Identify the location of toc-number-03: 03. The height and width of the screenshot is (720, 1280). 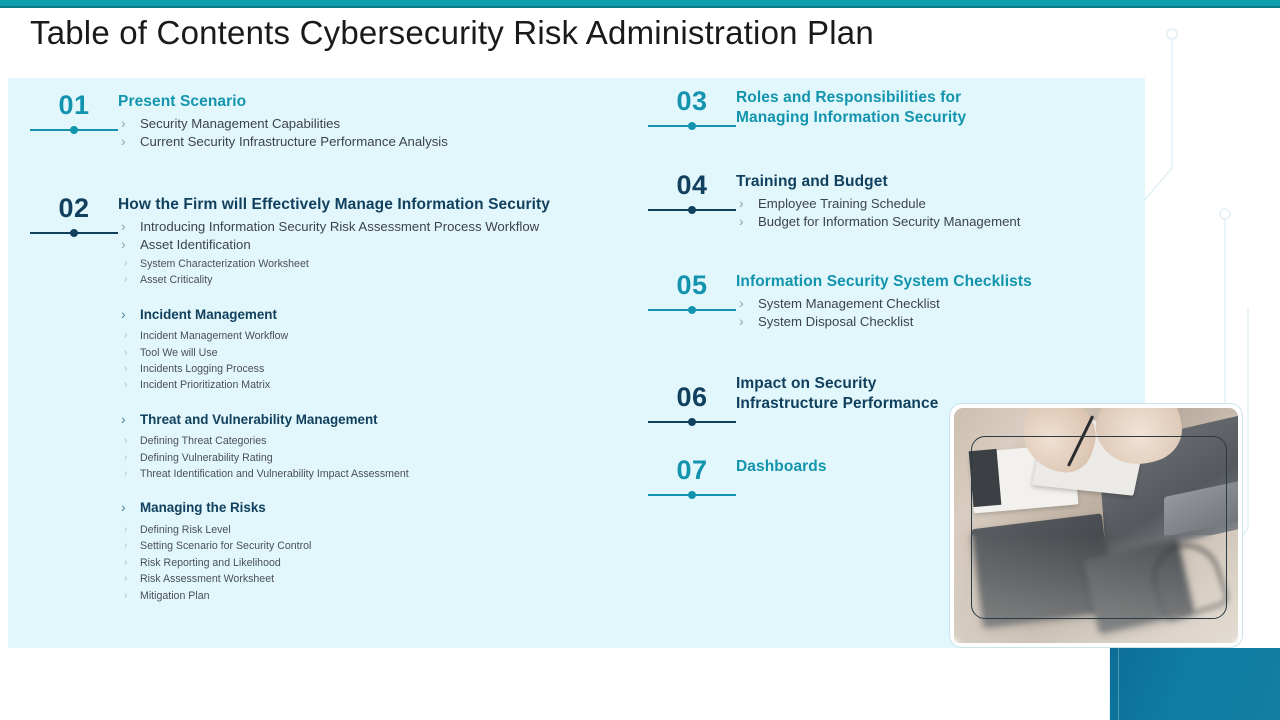
(692, 101).